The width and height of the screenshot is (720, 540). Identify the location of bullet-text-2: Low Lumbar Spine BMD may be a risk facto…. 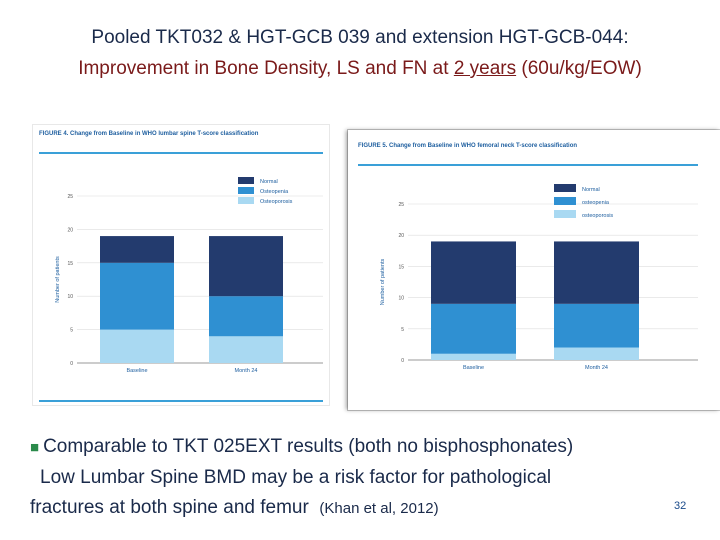
(296, 477).